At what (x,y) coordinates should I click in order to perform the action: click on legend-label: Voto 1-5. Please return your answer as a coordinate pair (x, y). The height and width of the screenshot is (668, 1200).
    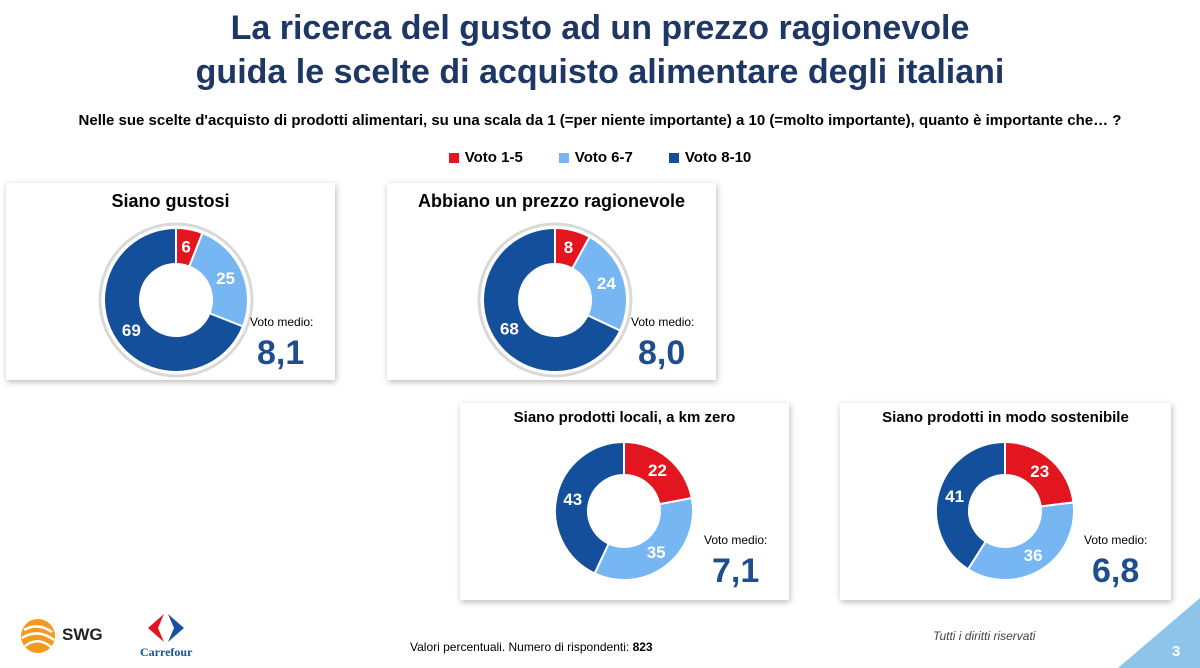
    Looking at the image, I should click on (493, 157).